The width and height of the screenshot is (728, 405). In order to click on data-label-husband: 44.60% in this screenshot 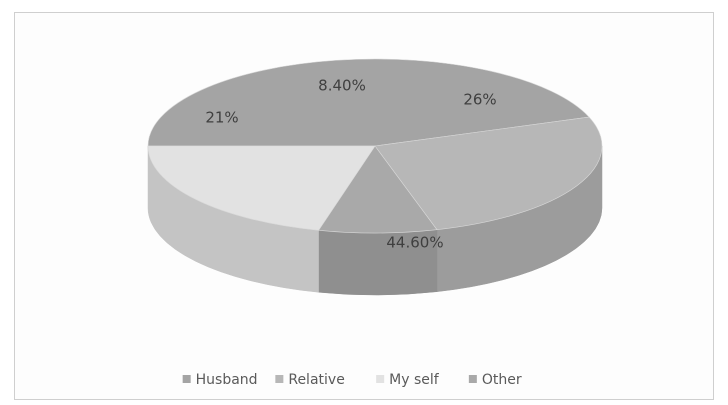, I will do `click(414, 243)`.